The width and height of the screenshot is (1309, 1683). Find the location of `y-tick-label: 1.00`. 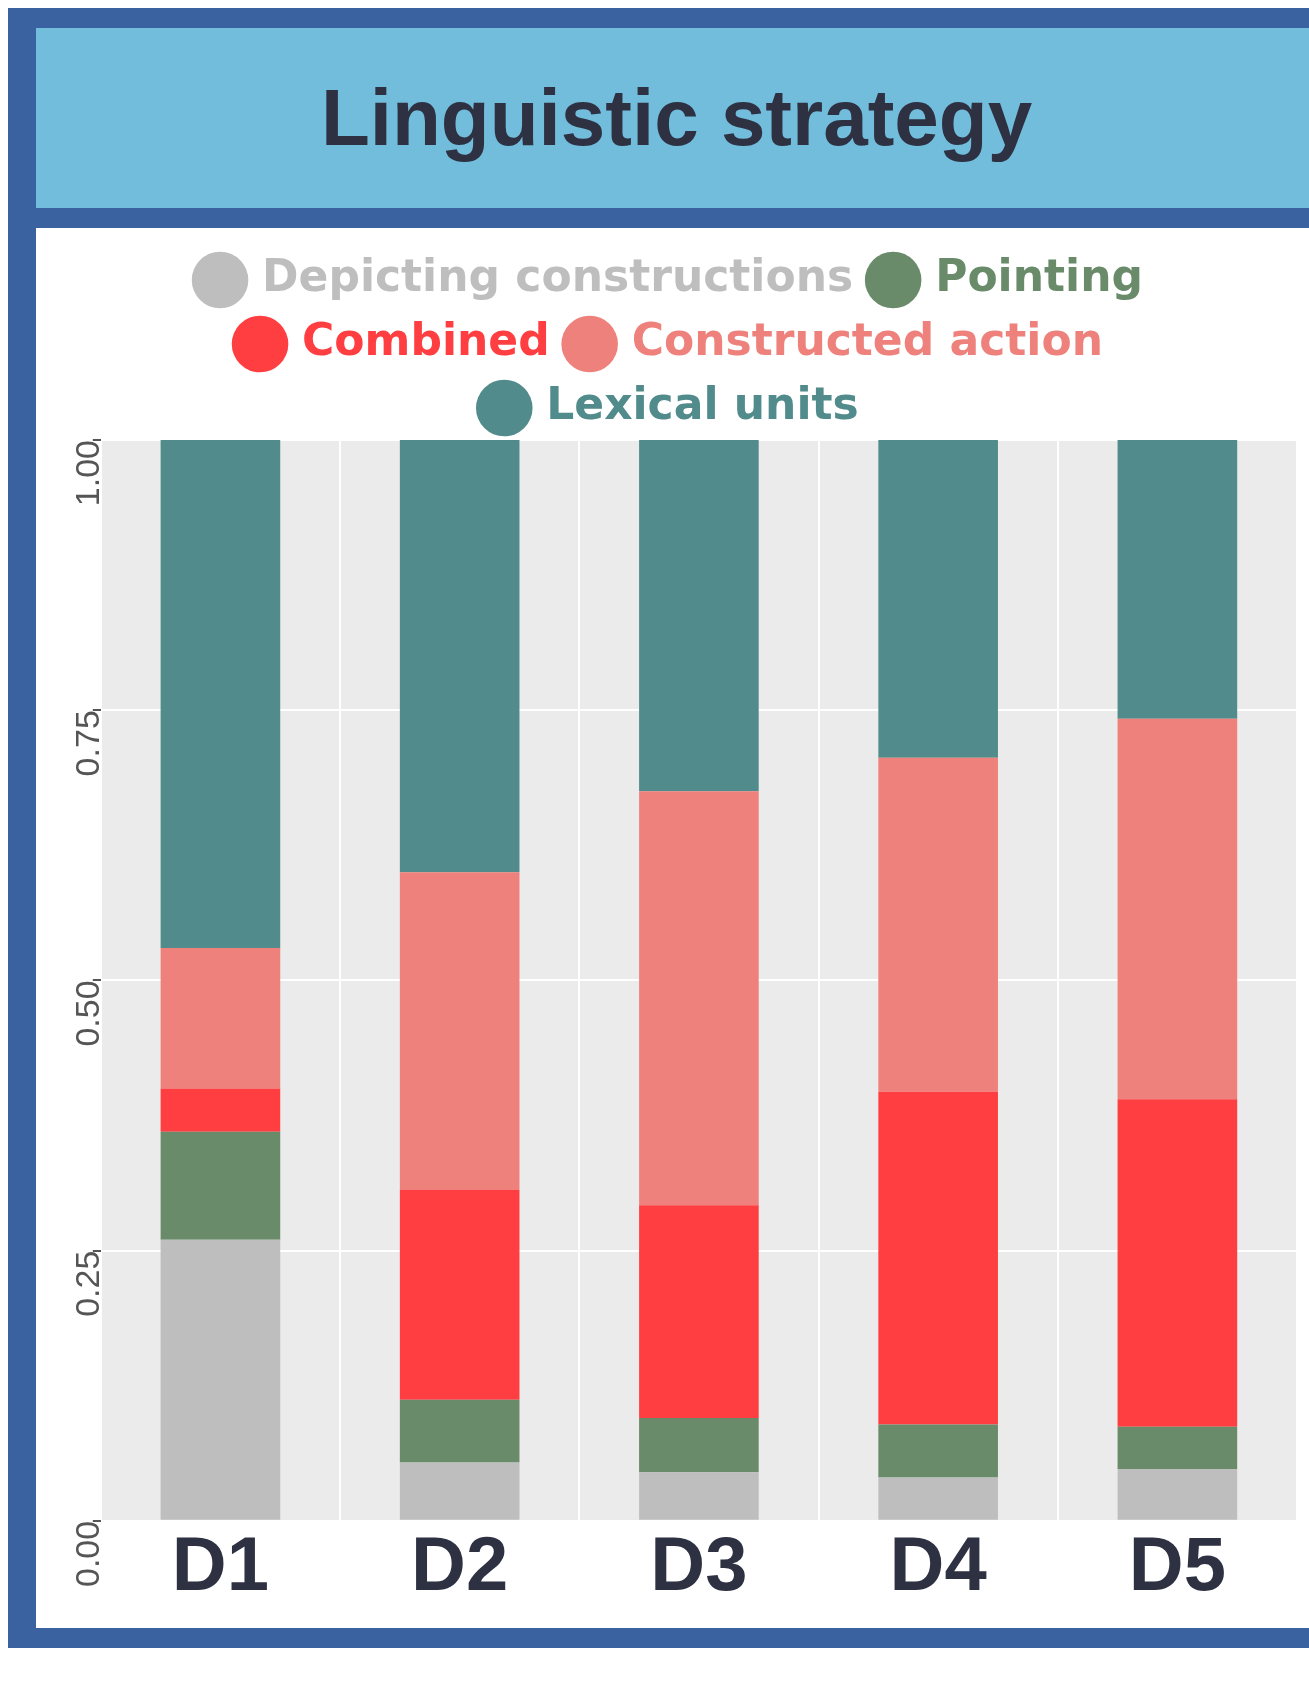

y-tick-label: 1.00 is located at coordinates (87, 473).